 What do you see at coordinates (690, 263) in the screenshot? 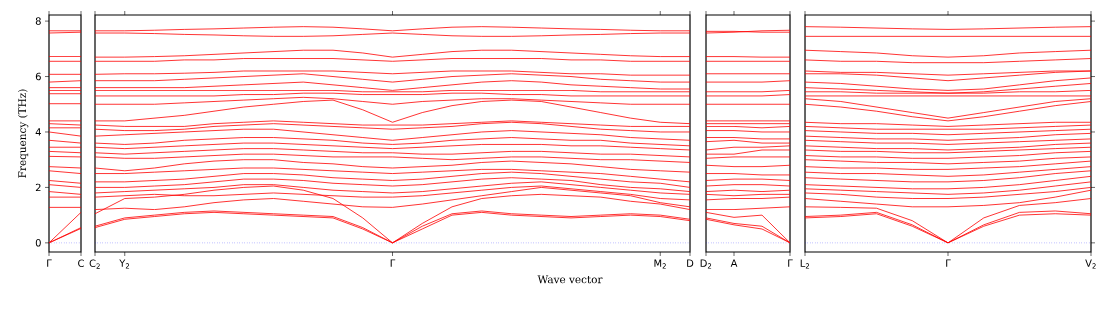
I see `x-tick-label: D` at bounding box center [690, 263].